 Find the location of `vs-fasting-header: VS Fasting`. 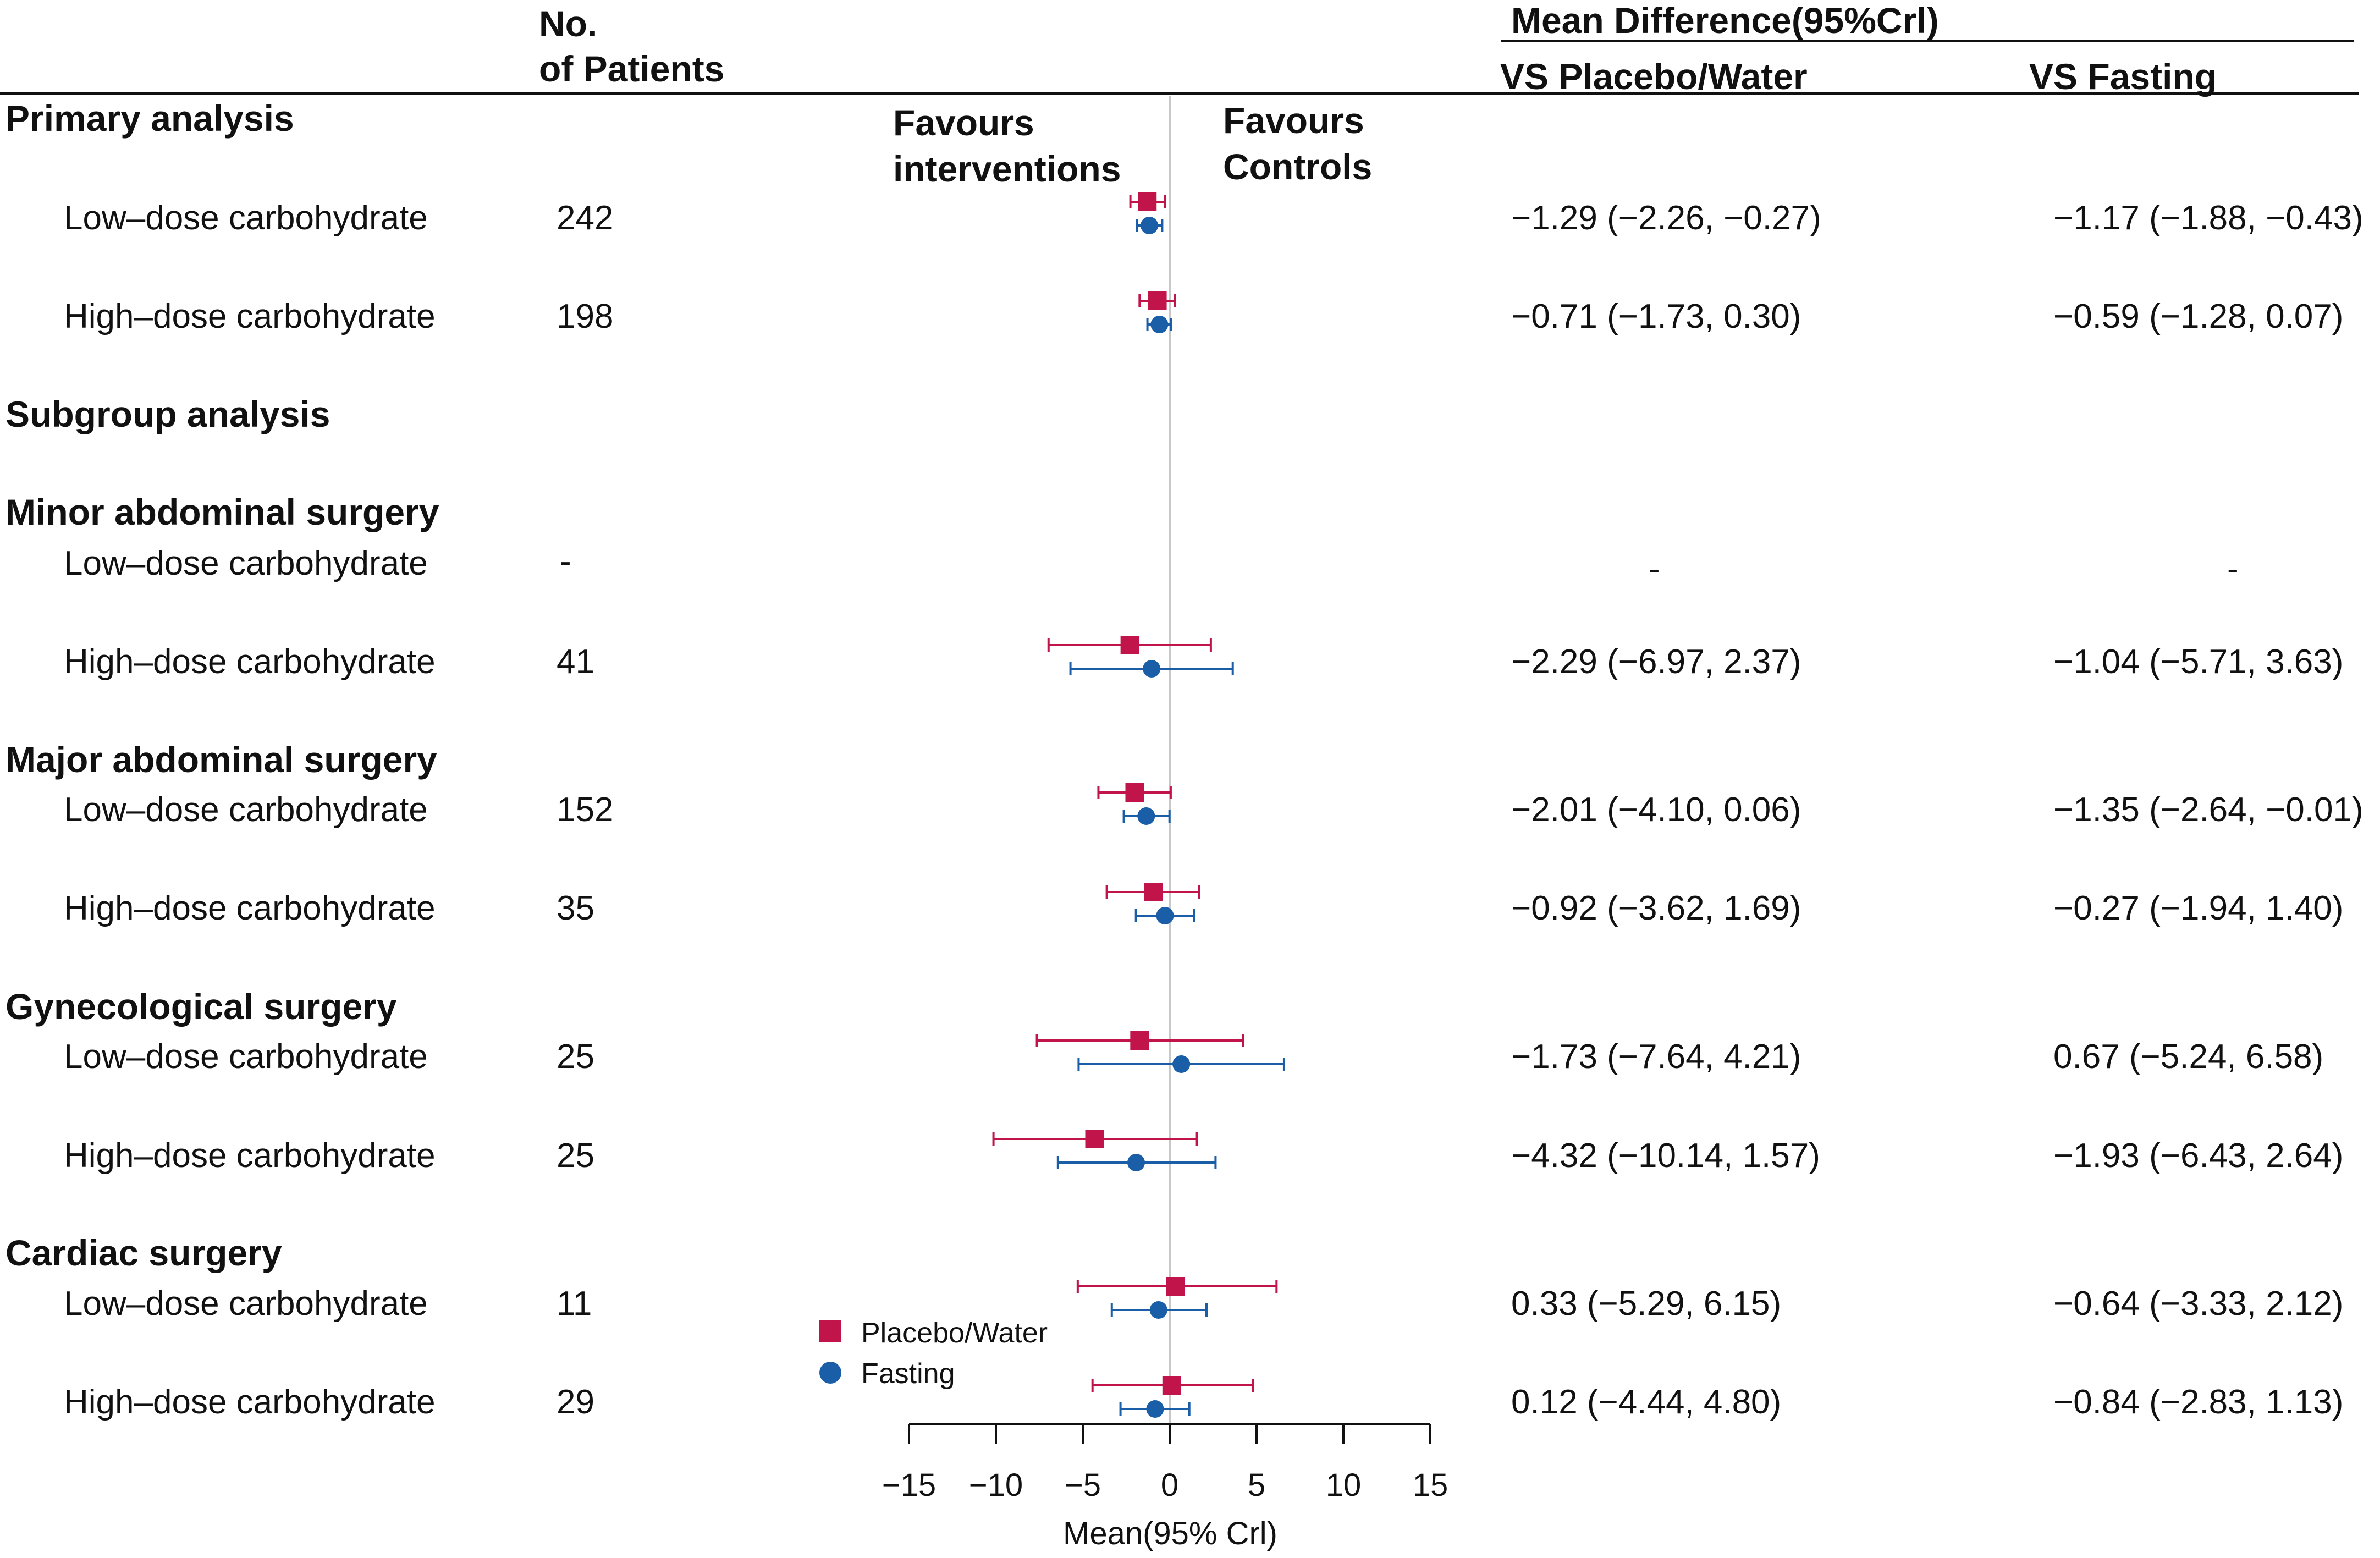

vs-fasting-header: VS Fasting is located at coordinates (2123, 77).